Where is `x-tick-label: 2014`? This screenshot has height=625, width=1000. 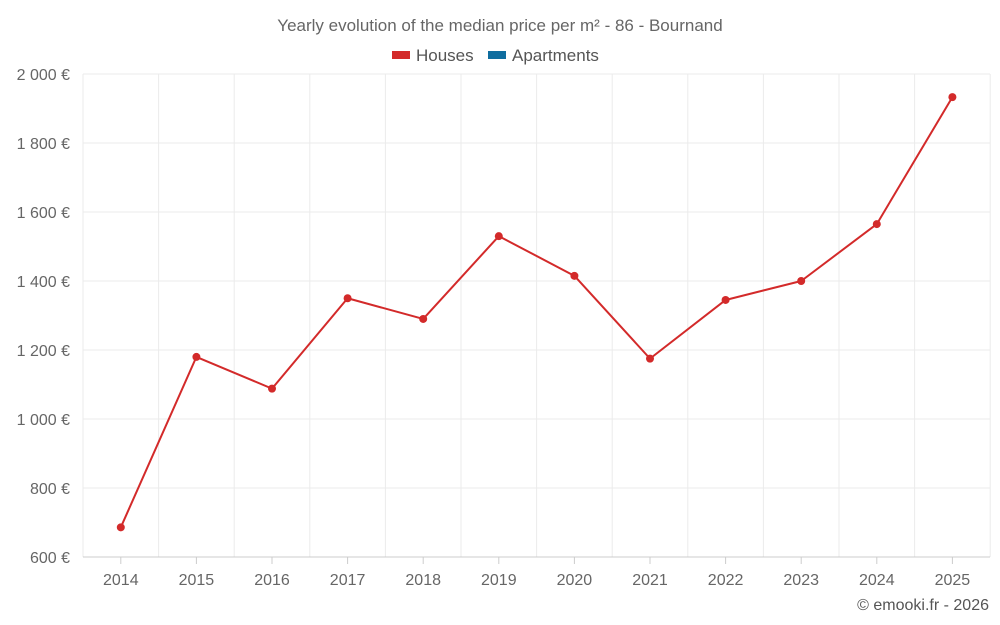 x-tick-label: 2014 is located at coordinates (121, 580).